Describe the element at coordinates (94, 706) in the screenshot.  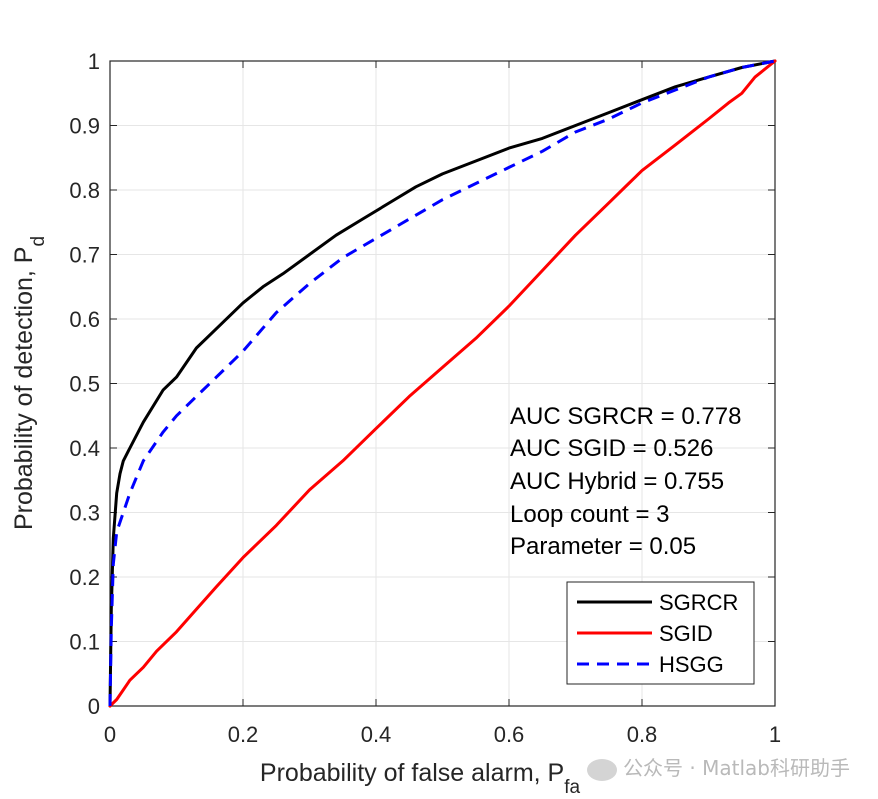
I see `y-tick-label: 0` at that location.